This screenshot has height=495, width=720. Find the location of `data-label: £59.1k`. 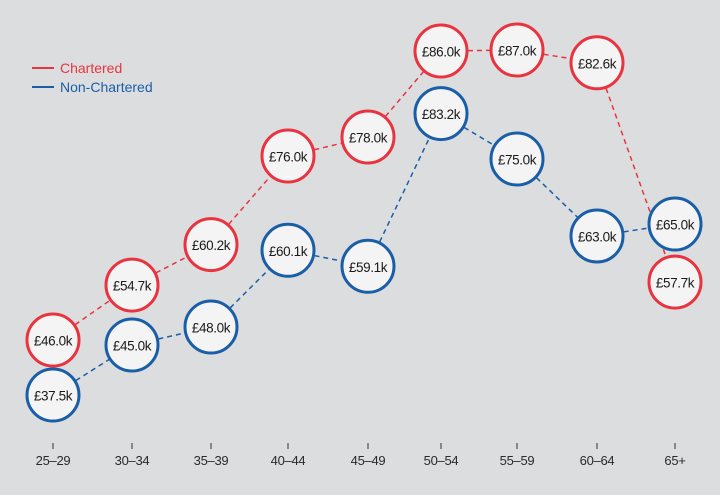

data-label: £59.1k is located at coordinates (368, 267).